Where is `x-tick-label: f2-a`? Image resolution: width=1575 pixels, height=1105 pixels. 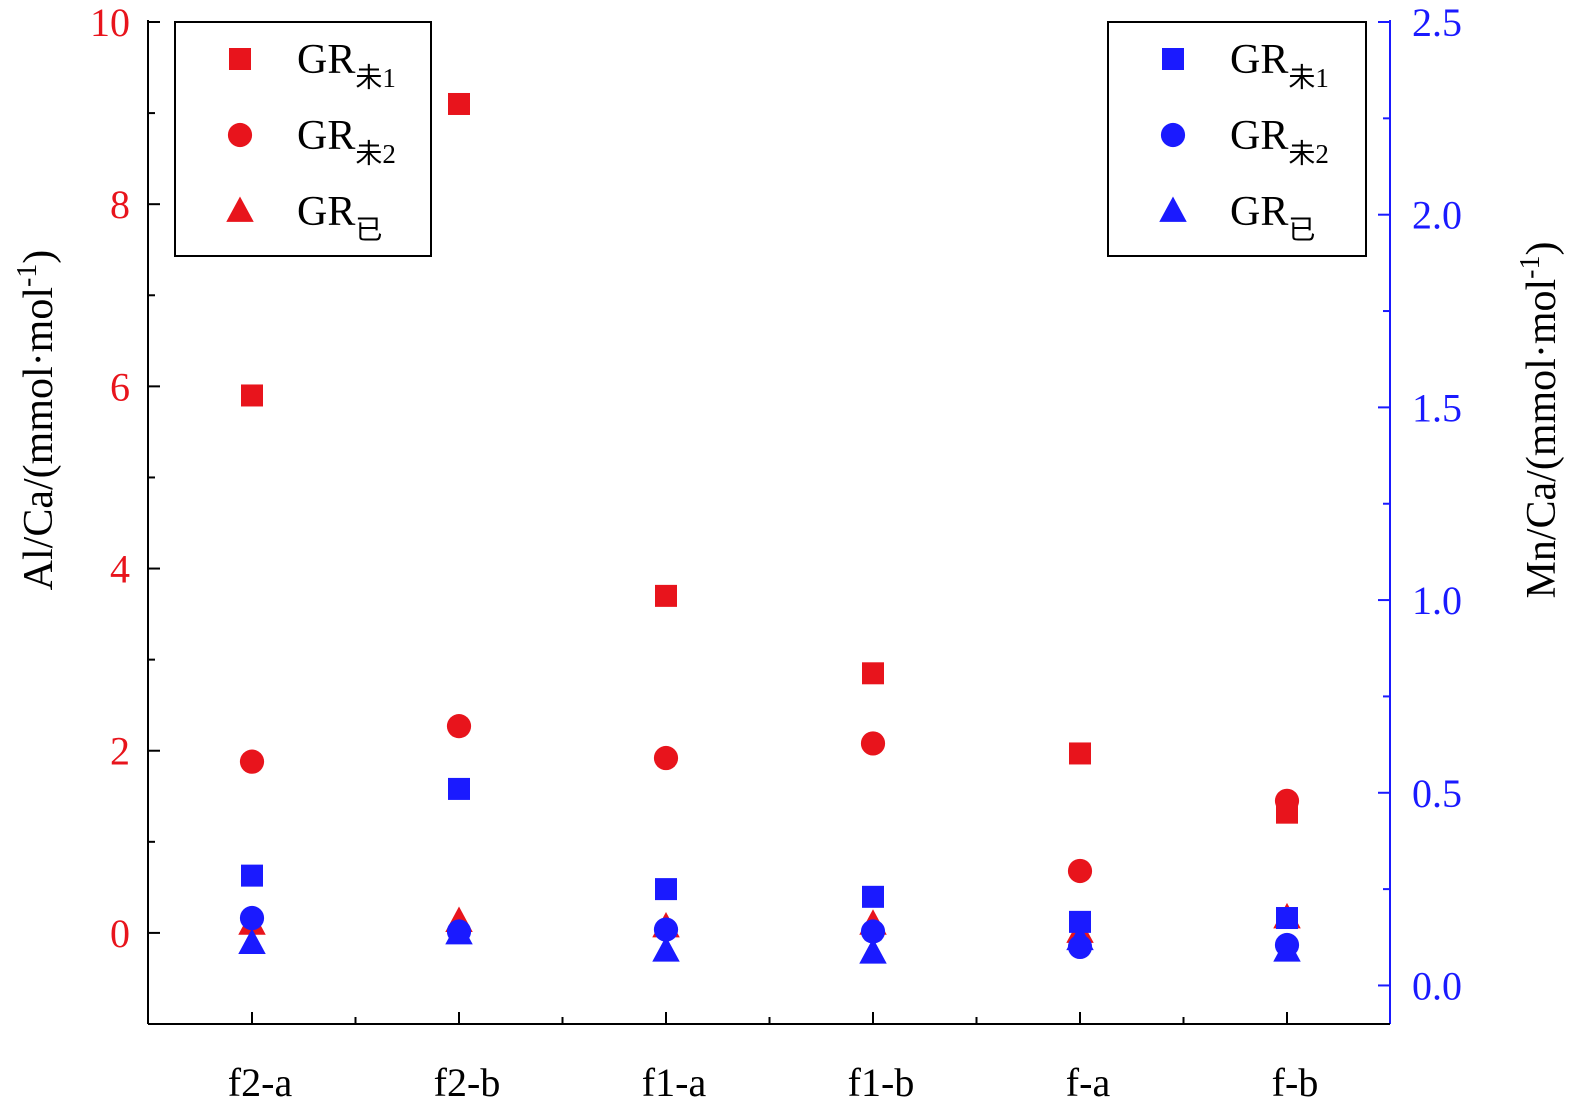 x-tick-label: f2-a is located at coordinates (260, 1082).